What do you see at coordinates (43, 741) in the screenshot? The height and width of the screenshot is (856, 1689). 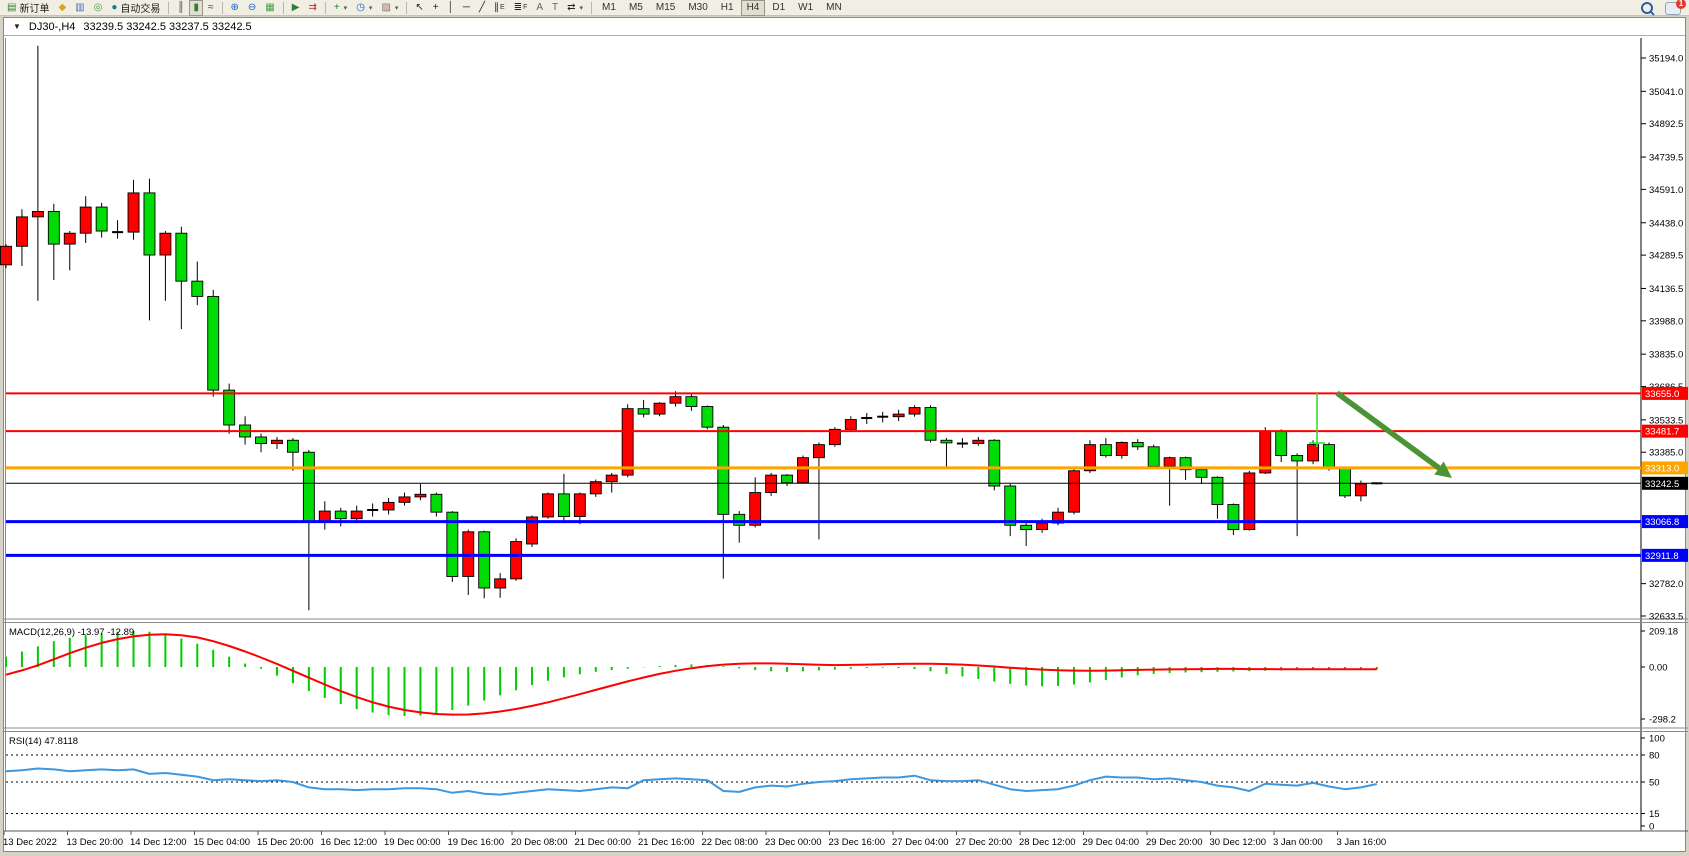 I see `rsi-label: RSI(14) 47.8118` at bounding box center [43, 741].